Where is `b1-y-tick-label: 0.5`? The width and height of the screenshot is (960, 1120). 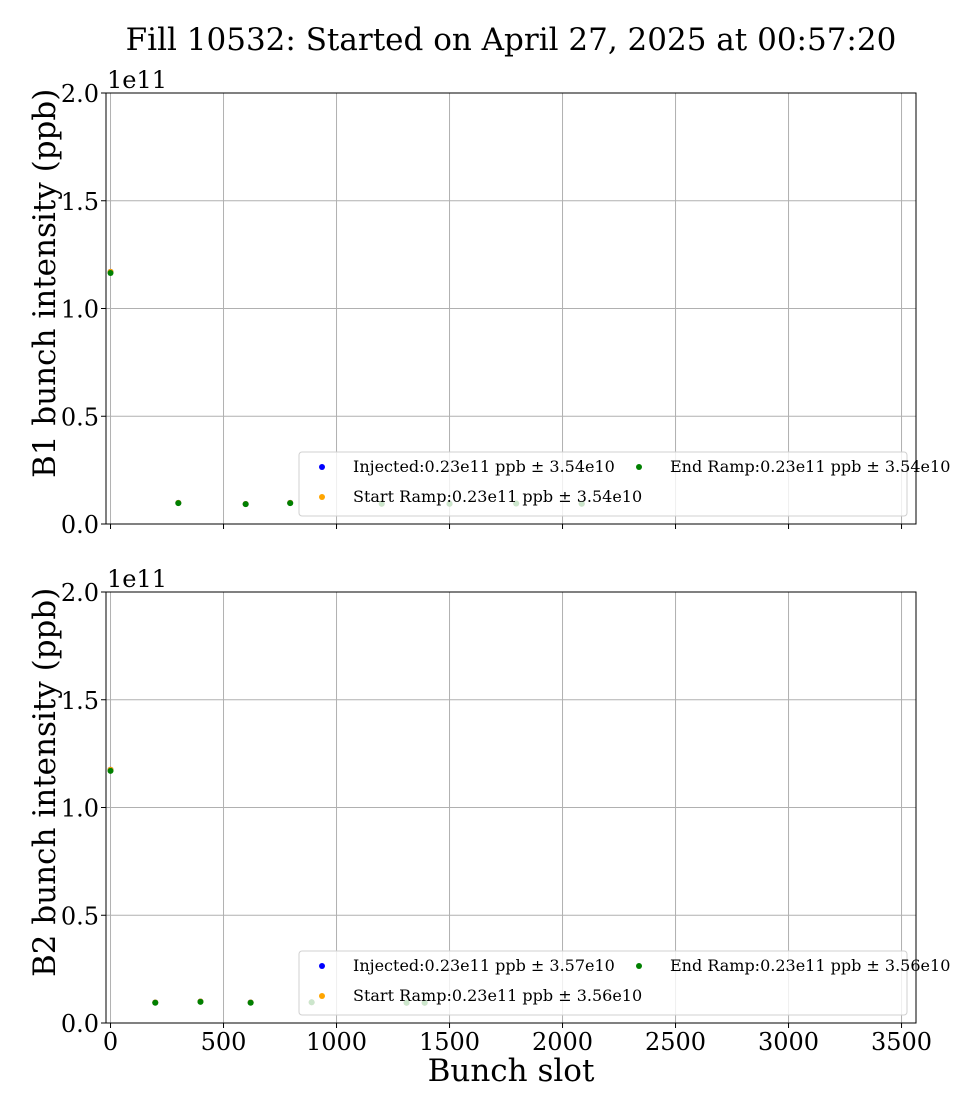
b1-y-tick-label: 0.5 is located at coordinates (80, 417).